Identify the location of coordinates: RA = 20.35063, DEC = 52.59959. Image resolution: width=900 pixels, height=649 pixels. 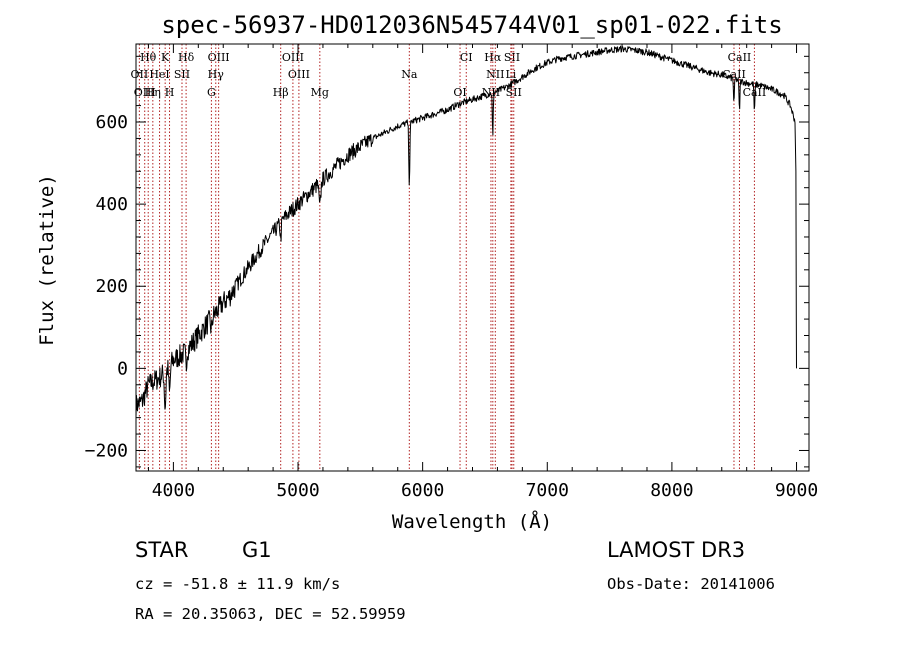
(270, 614).